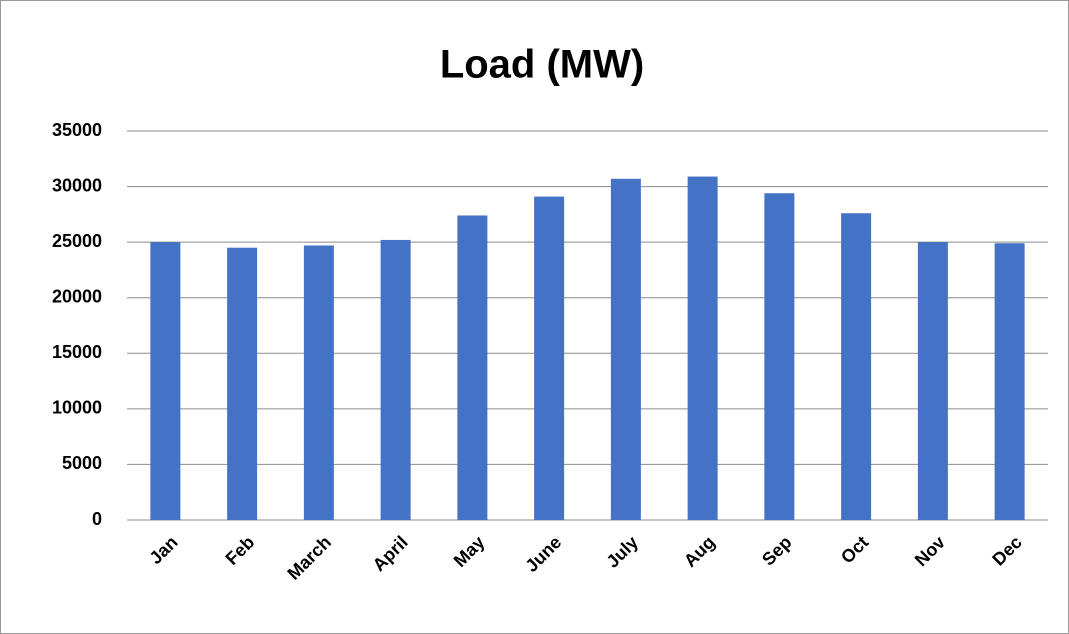  Describe the element at coordinates (77, 352) in the screenshot. I see `y-tick-label: 15000` at that location.